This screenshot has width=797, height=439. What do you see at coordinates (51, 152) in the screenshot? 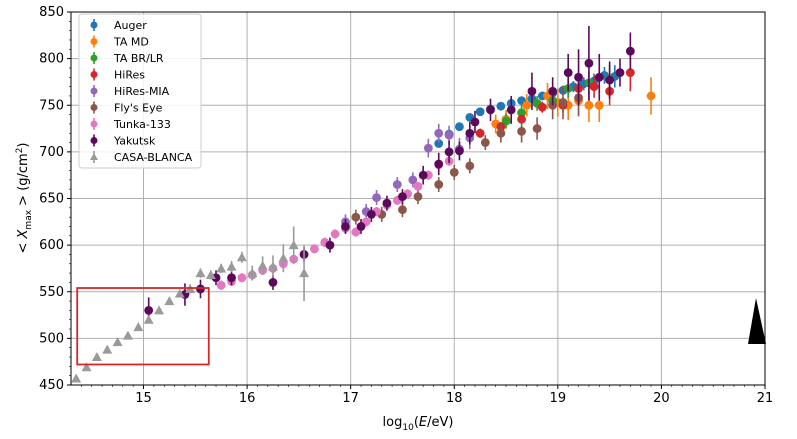
I see `y-tick-label: 700` at bounding box center [51, 152].